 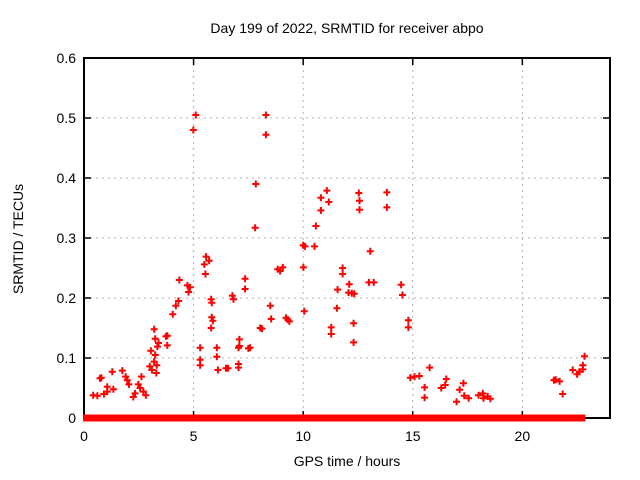 What do you see at coordinates (413, 436) in the screenshot?
I see `x-tick-label: 15` at bounding box center [413, 436].